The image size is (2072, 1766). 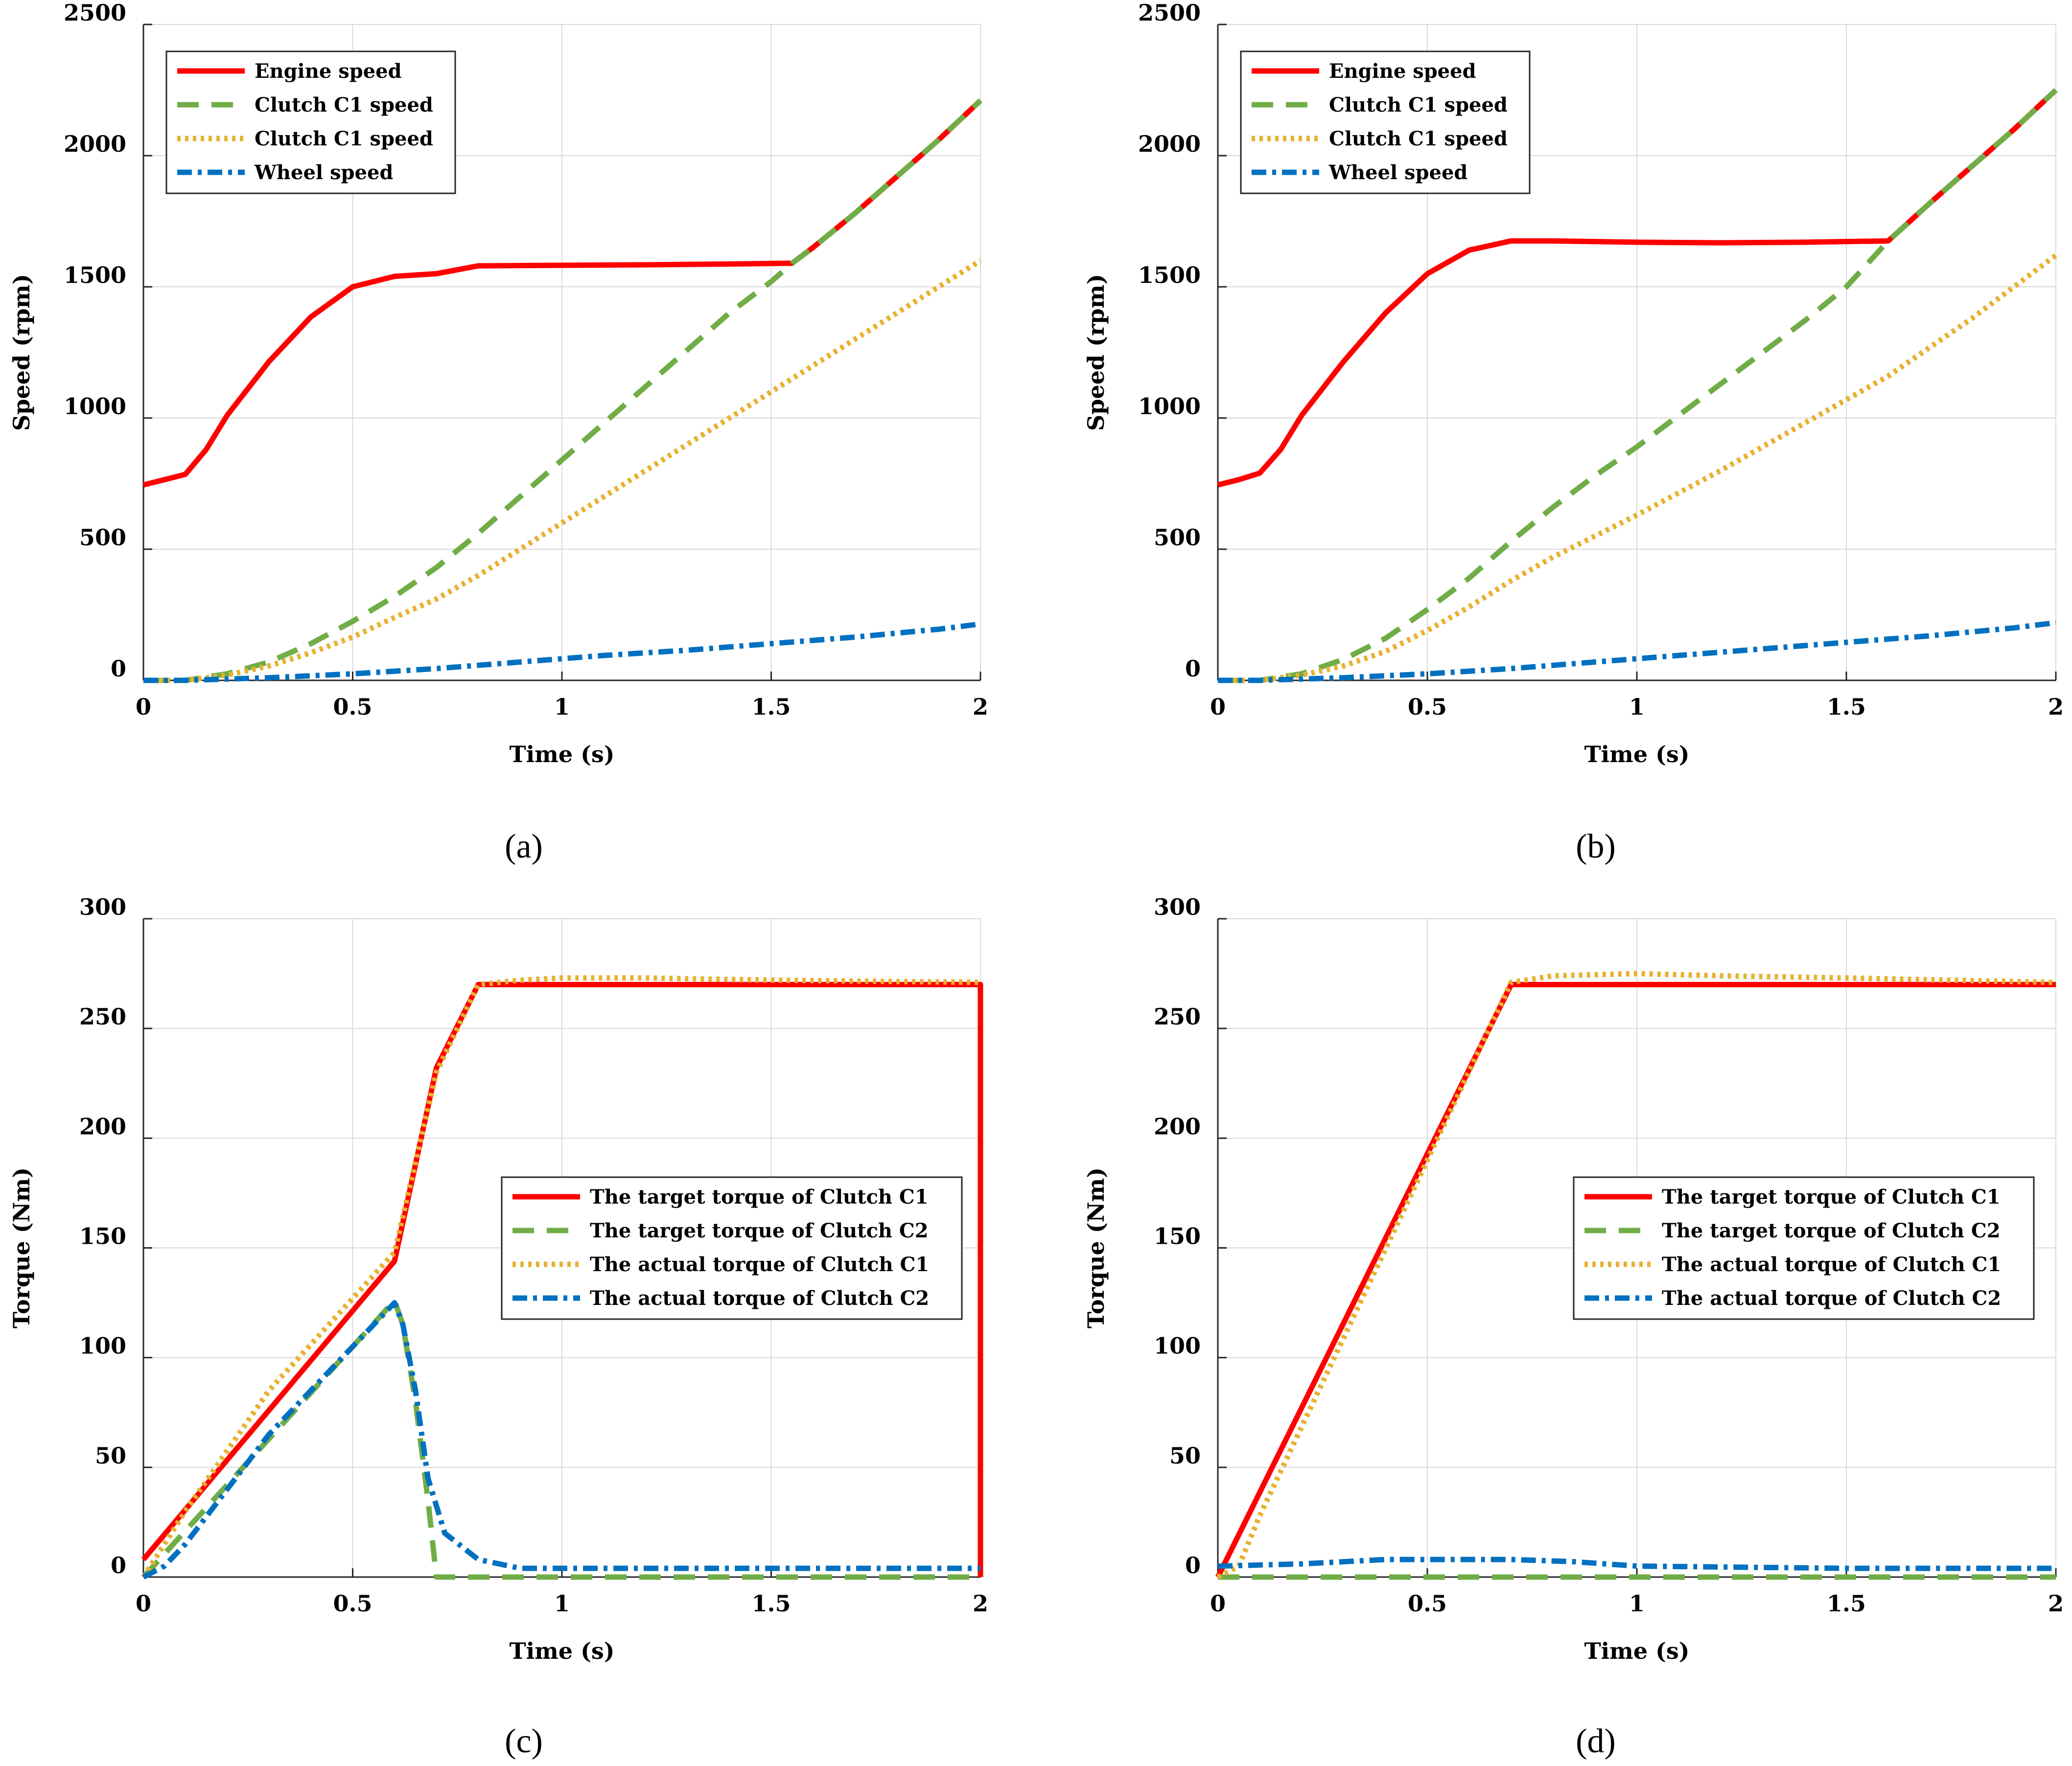 What do you see at coordinates (524, 846) in the screenshot?
I see `panel-label: (a)` at bounding box center [524, 846].